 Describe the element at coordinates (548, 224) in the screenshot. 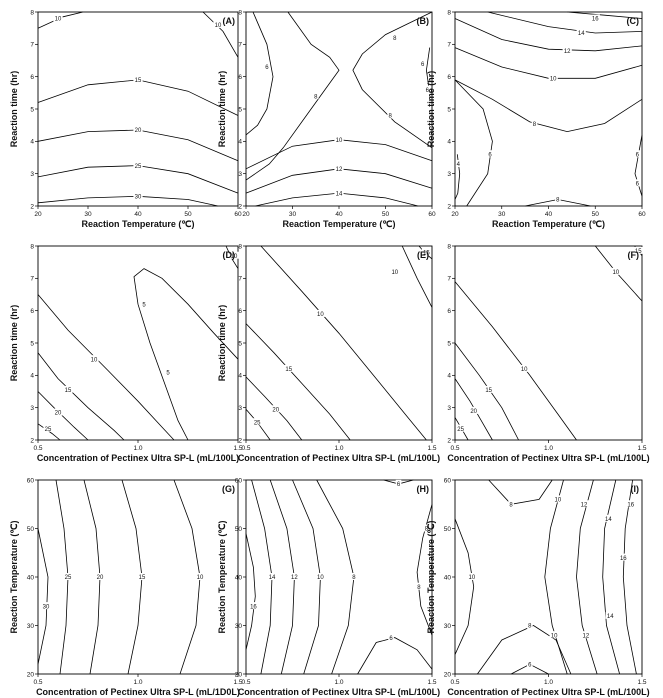

I see `x-axis-label: Reaction Temperature (℃)` at that location.